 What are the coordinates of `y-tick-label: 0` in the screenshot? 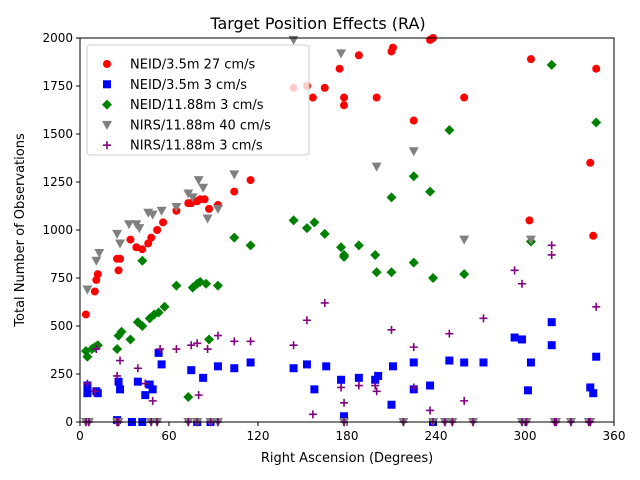 It's located at (69, 422).